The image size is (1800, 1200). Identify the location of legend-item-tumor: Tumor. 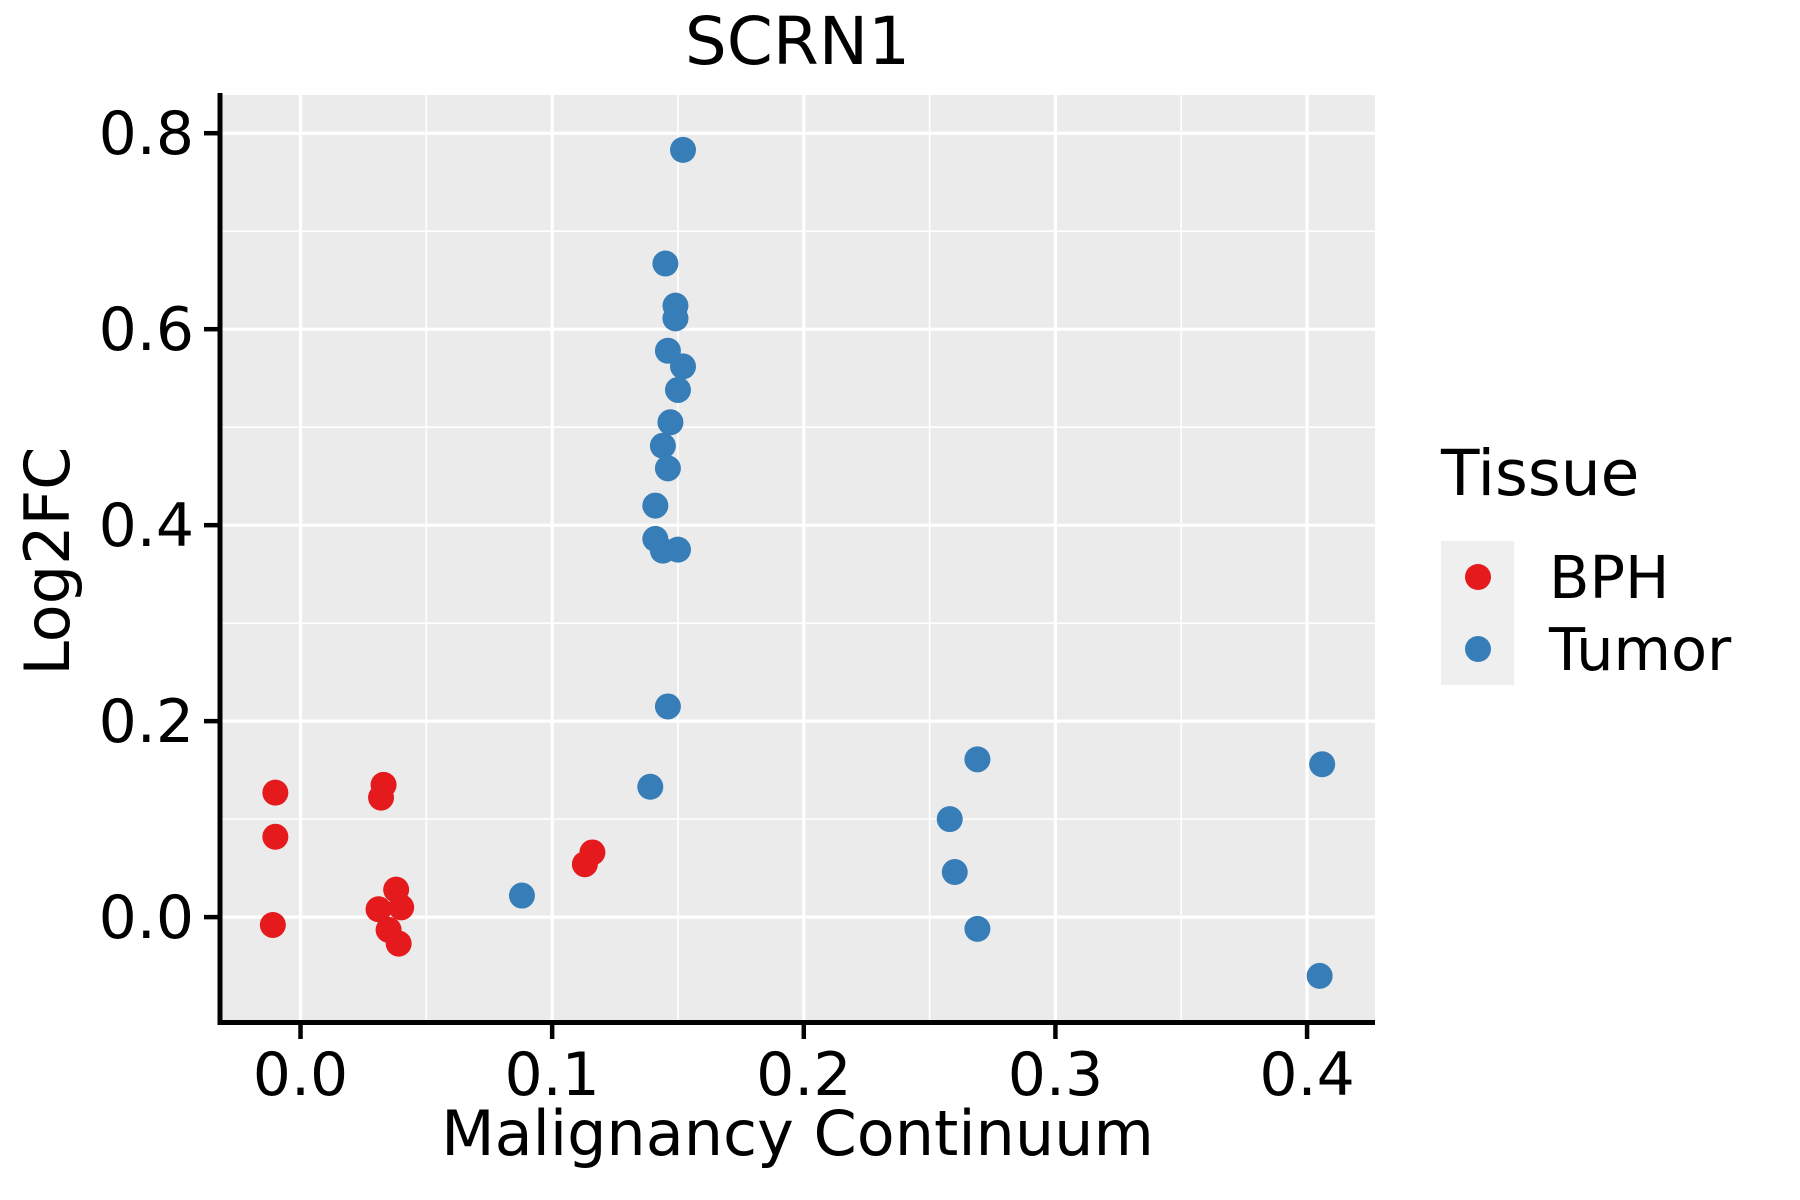
(1586, 649).